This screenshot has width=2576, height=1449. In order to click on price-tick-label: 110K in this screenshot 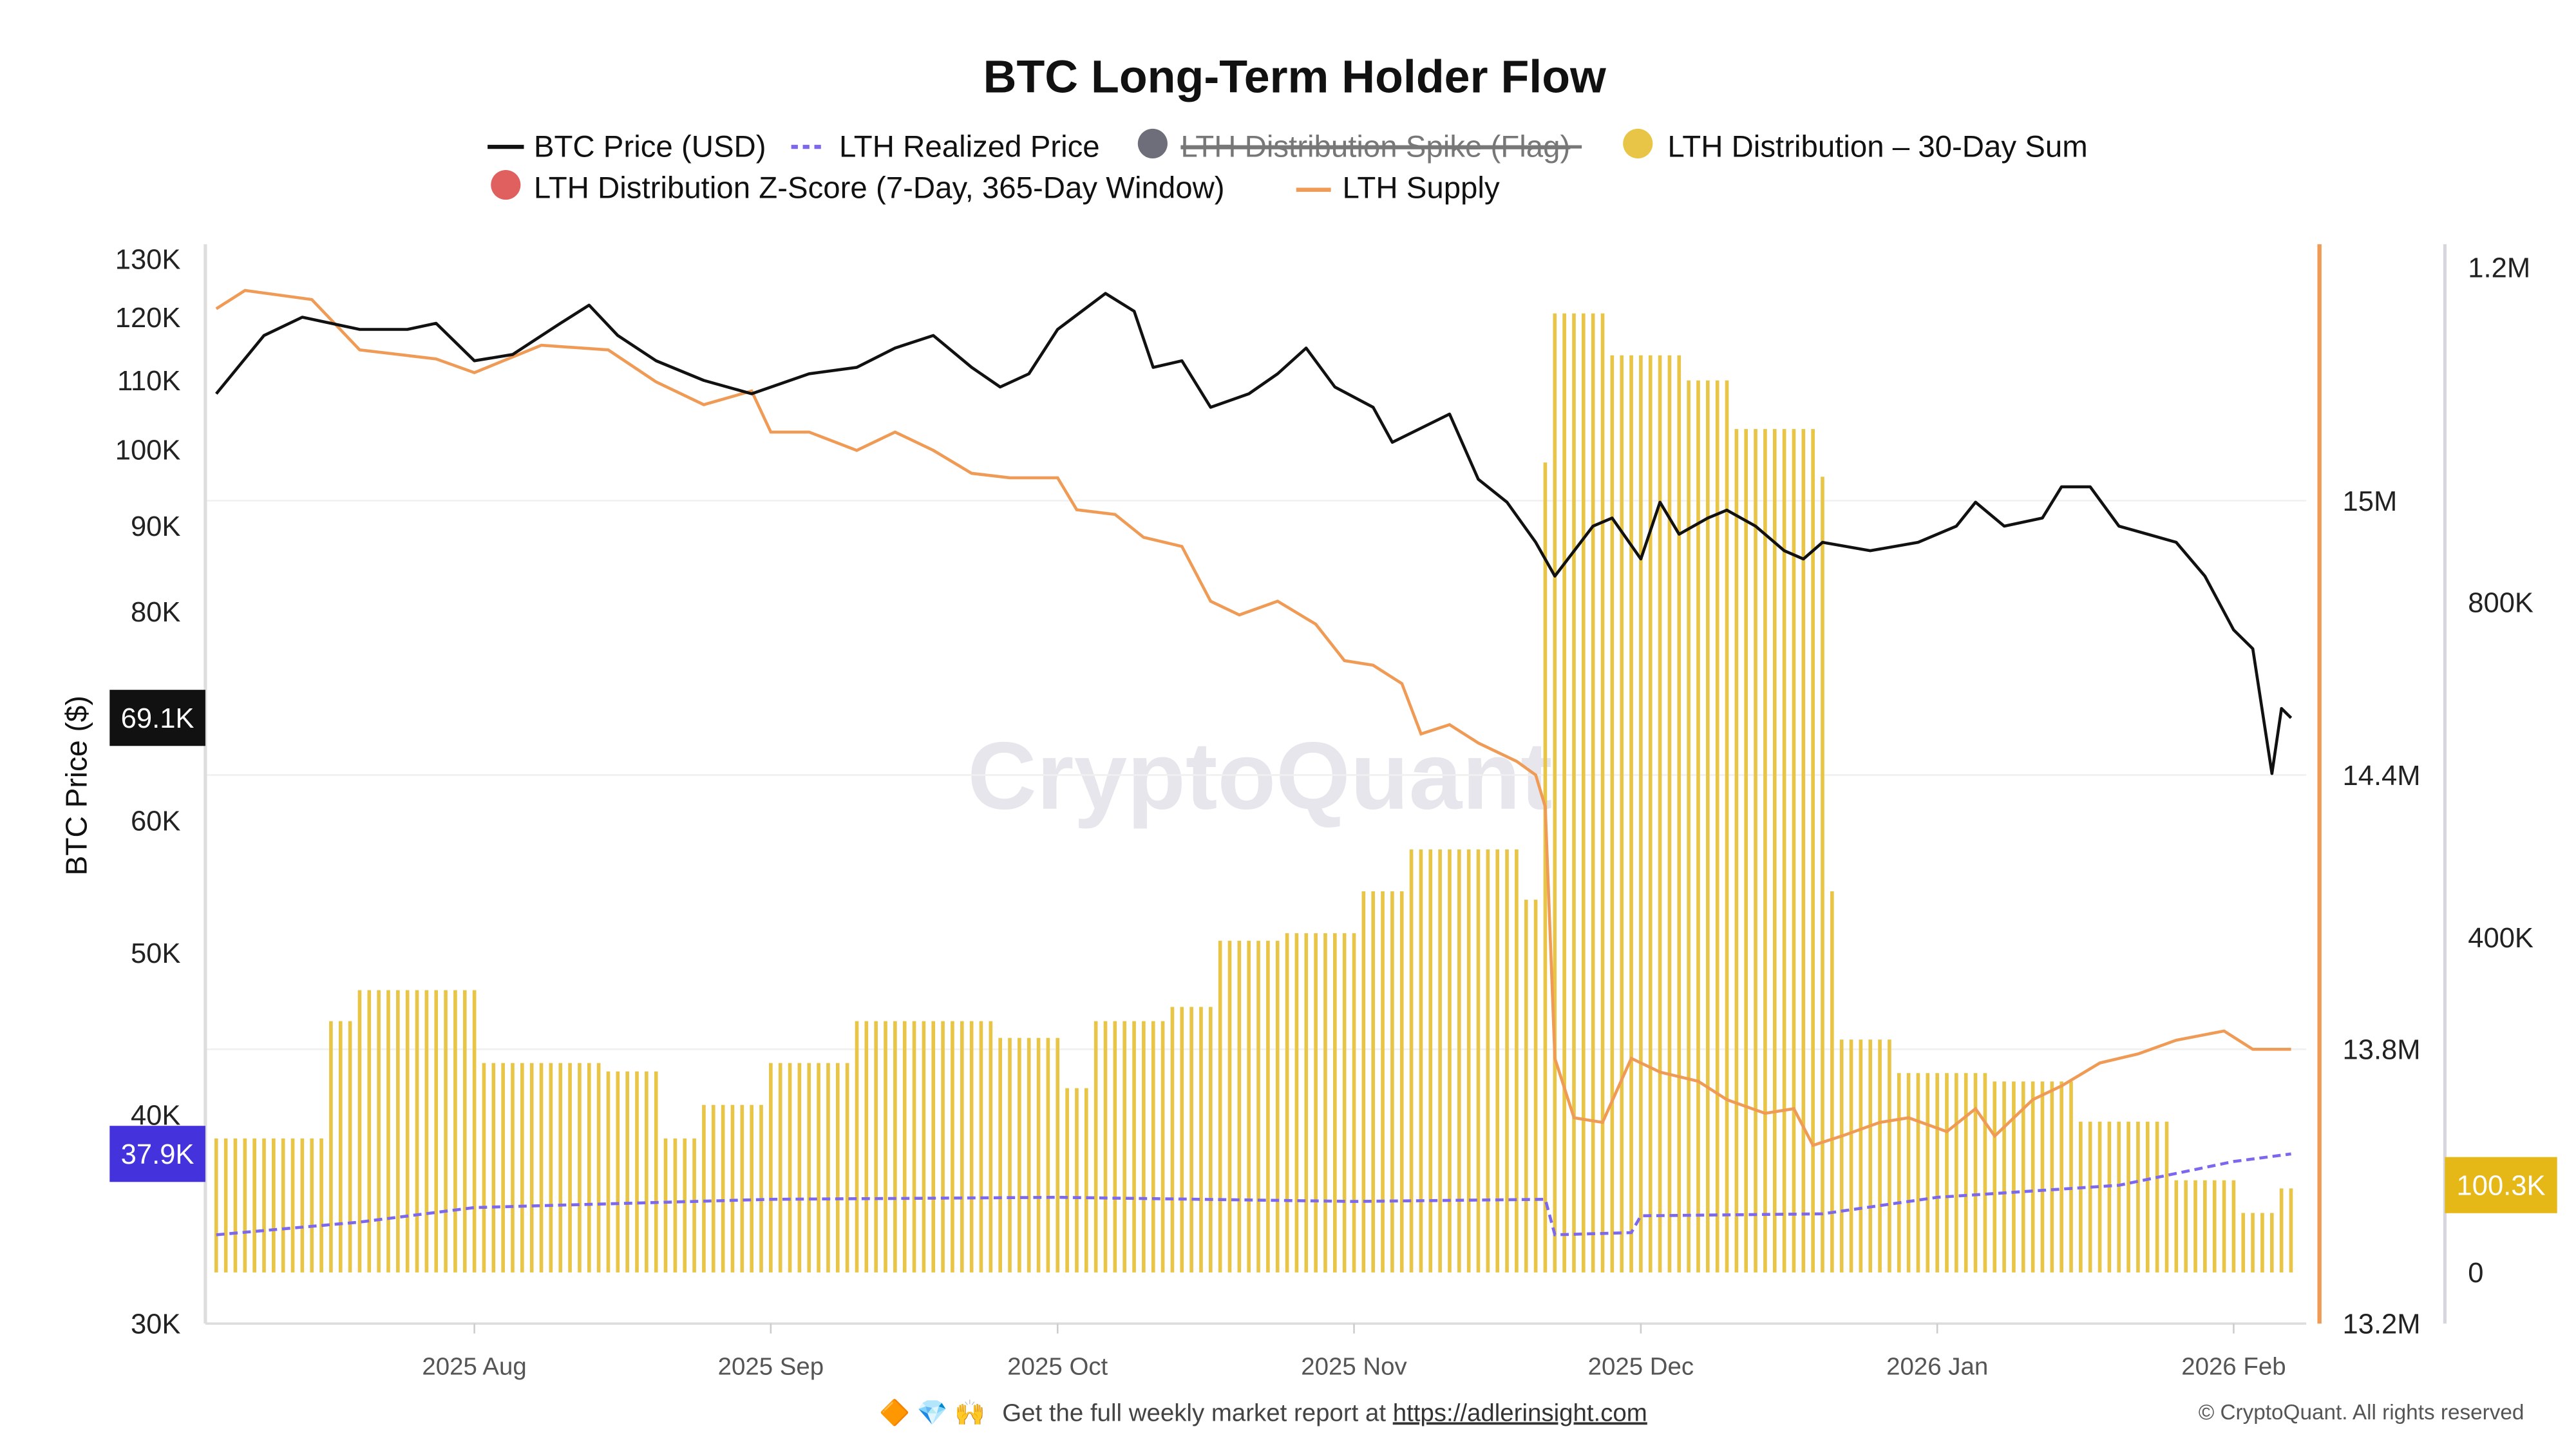, I will do `click(148, 382)`.